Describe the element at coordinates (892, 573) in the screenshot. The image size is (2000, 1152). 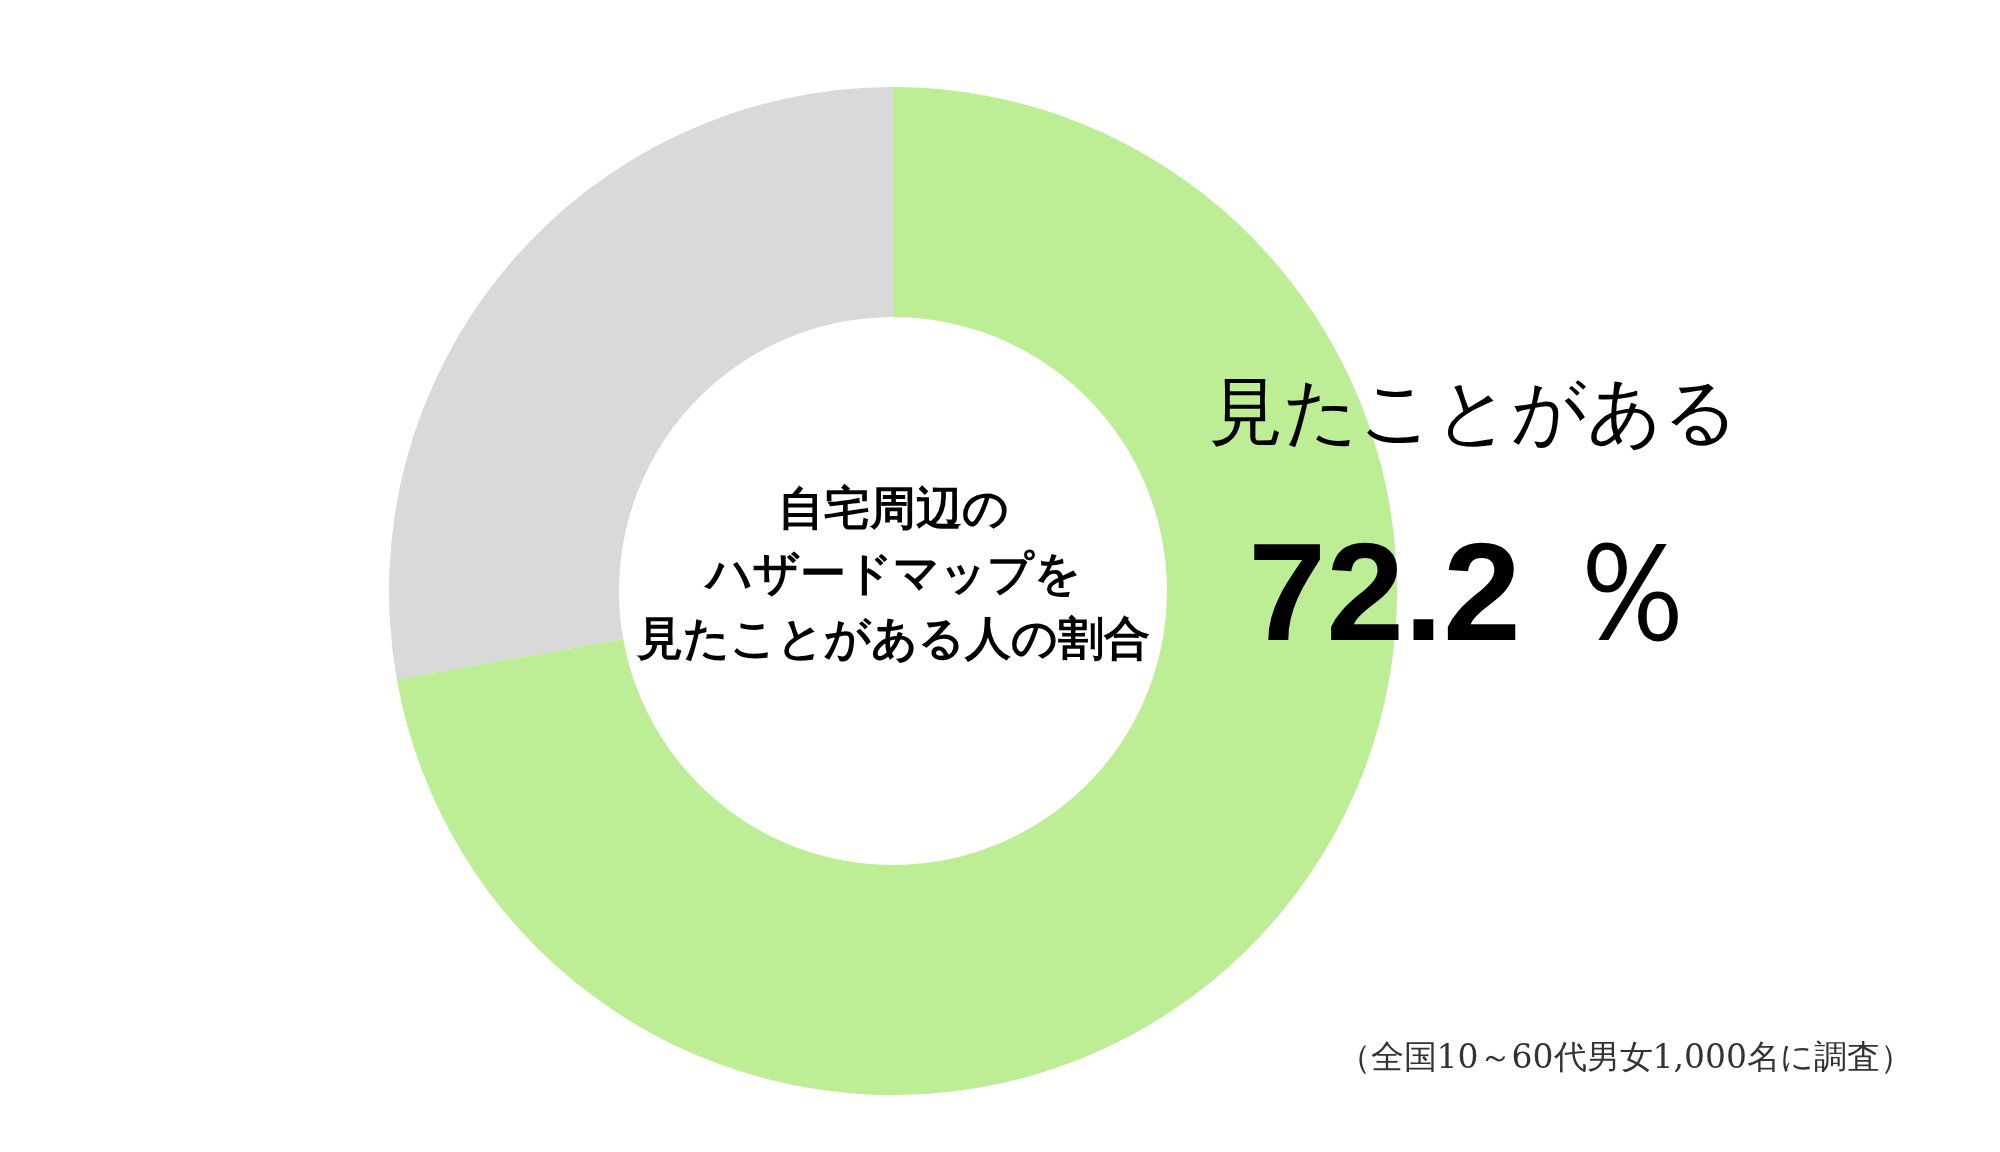
I see `text: 自宅周辺のハザードマップを見たことがある人の割合` at that location.